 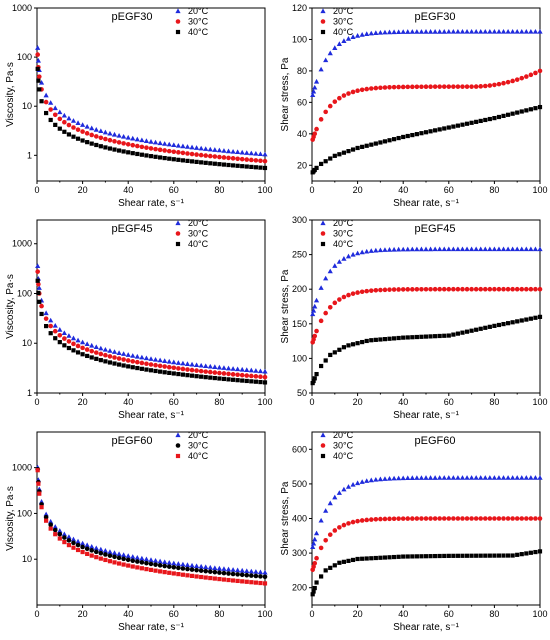 I want to click on x-tick-label: 0, so click(x=36, y=402).